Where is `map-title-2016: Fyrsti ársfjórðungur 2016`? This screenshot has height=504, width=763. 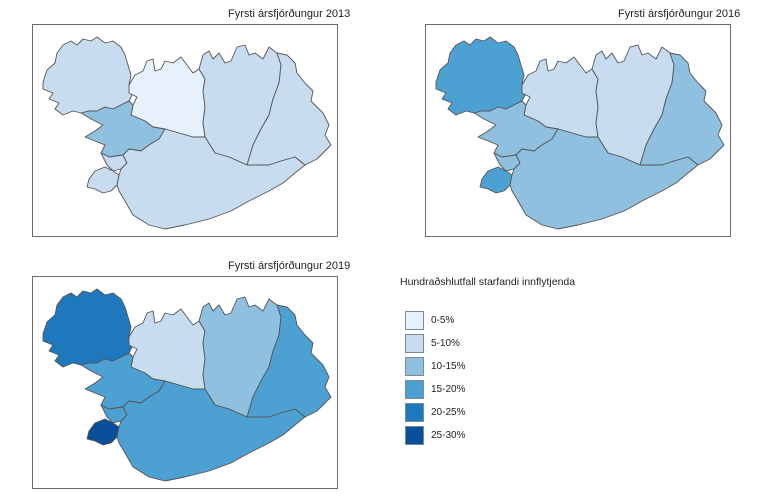
map-title-2016: Fyrsti ársfjórðungur 2016 is located at coordinates (679, 14).